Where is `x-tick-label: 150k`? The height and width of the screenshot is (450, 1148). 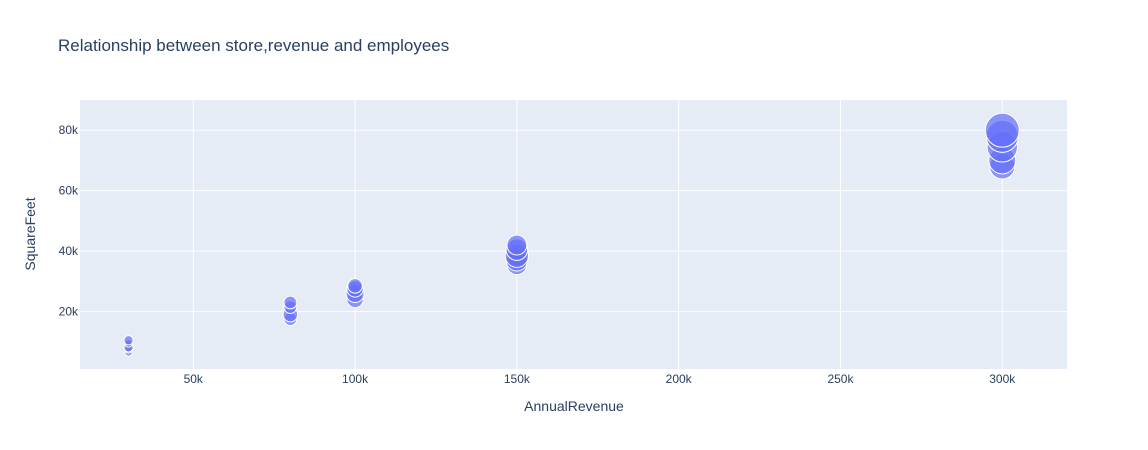
x-tick-label: 150k is located at coordinates (517, 379).